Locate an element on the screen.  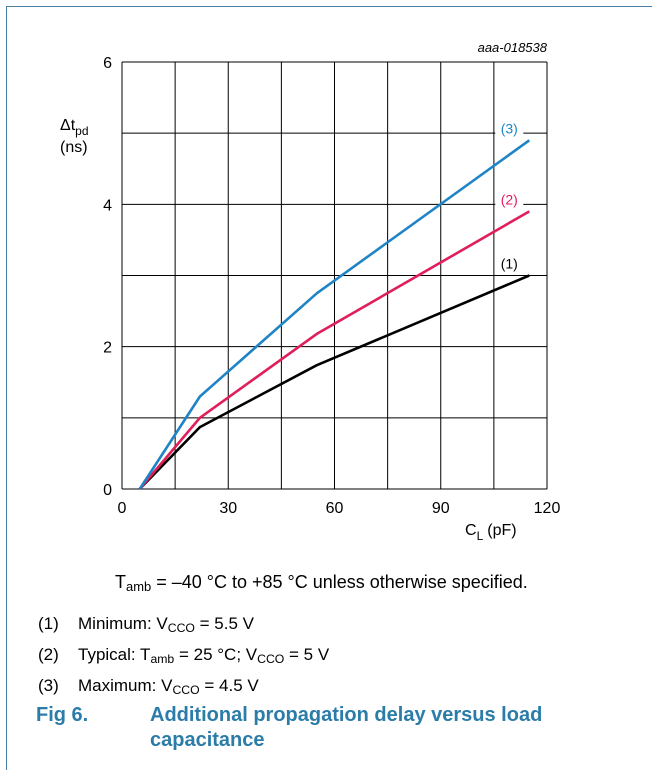
legend-item: (2) Typical: Tamb = 25 °C; VCCO = 5 V is located at coordinates (183, 655).